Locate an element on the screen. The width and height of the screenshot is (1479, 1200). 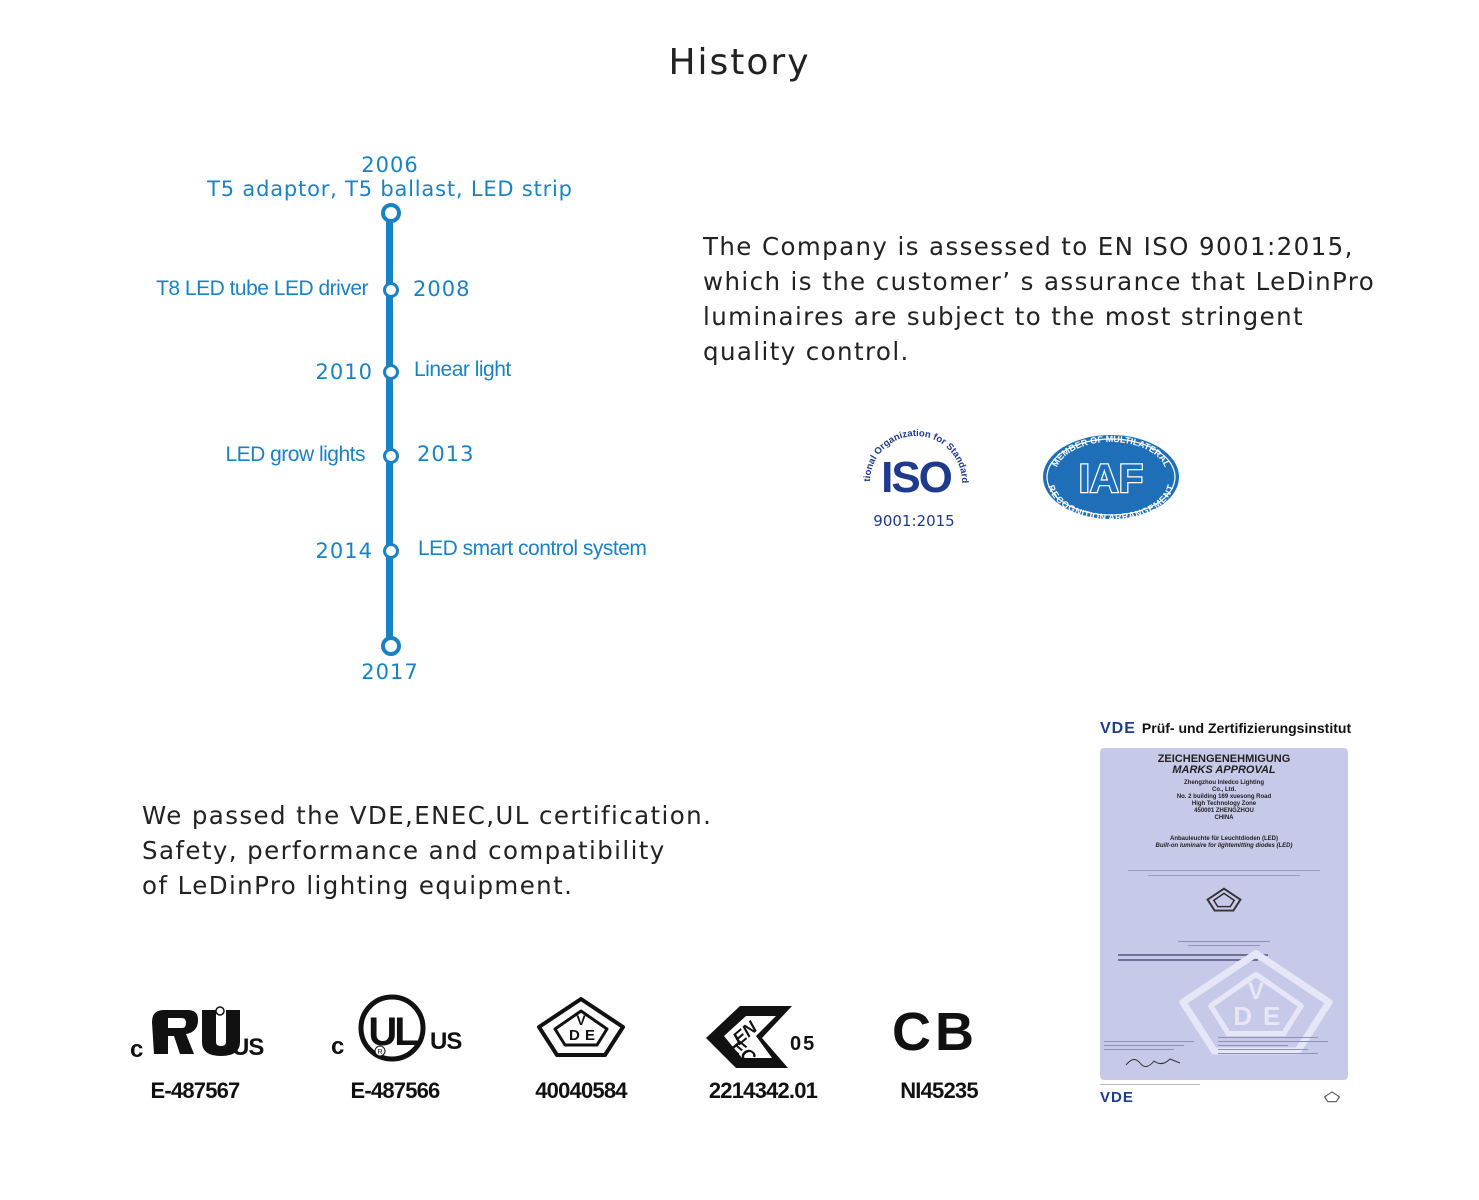
cert-number-cul: E-487566 is located at coordinates (395, 1090).